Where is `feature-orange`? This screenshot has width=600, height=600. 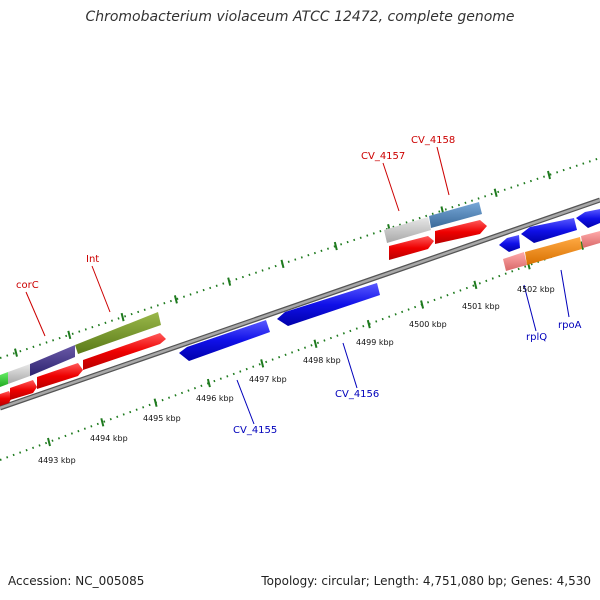
feature-orange is located at coordinates (553, 251).